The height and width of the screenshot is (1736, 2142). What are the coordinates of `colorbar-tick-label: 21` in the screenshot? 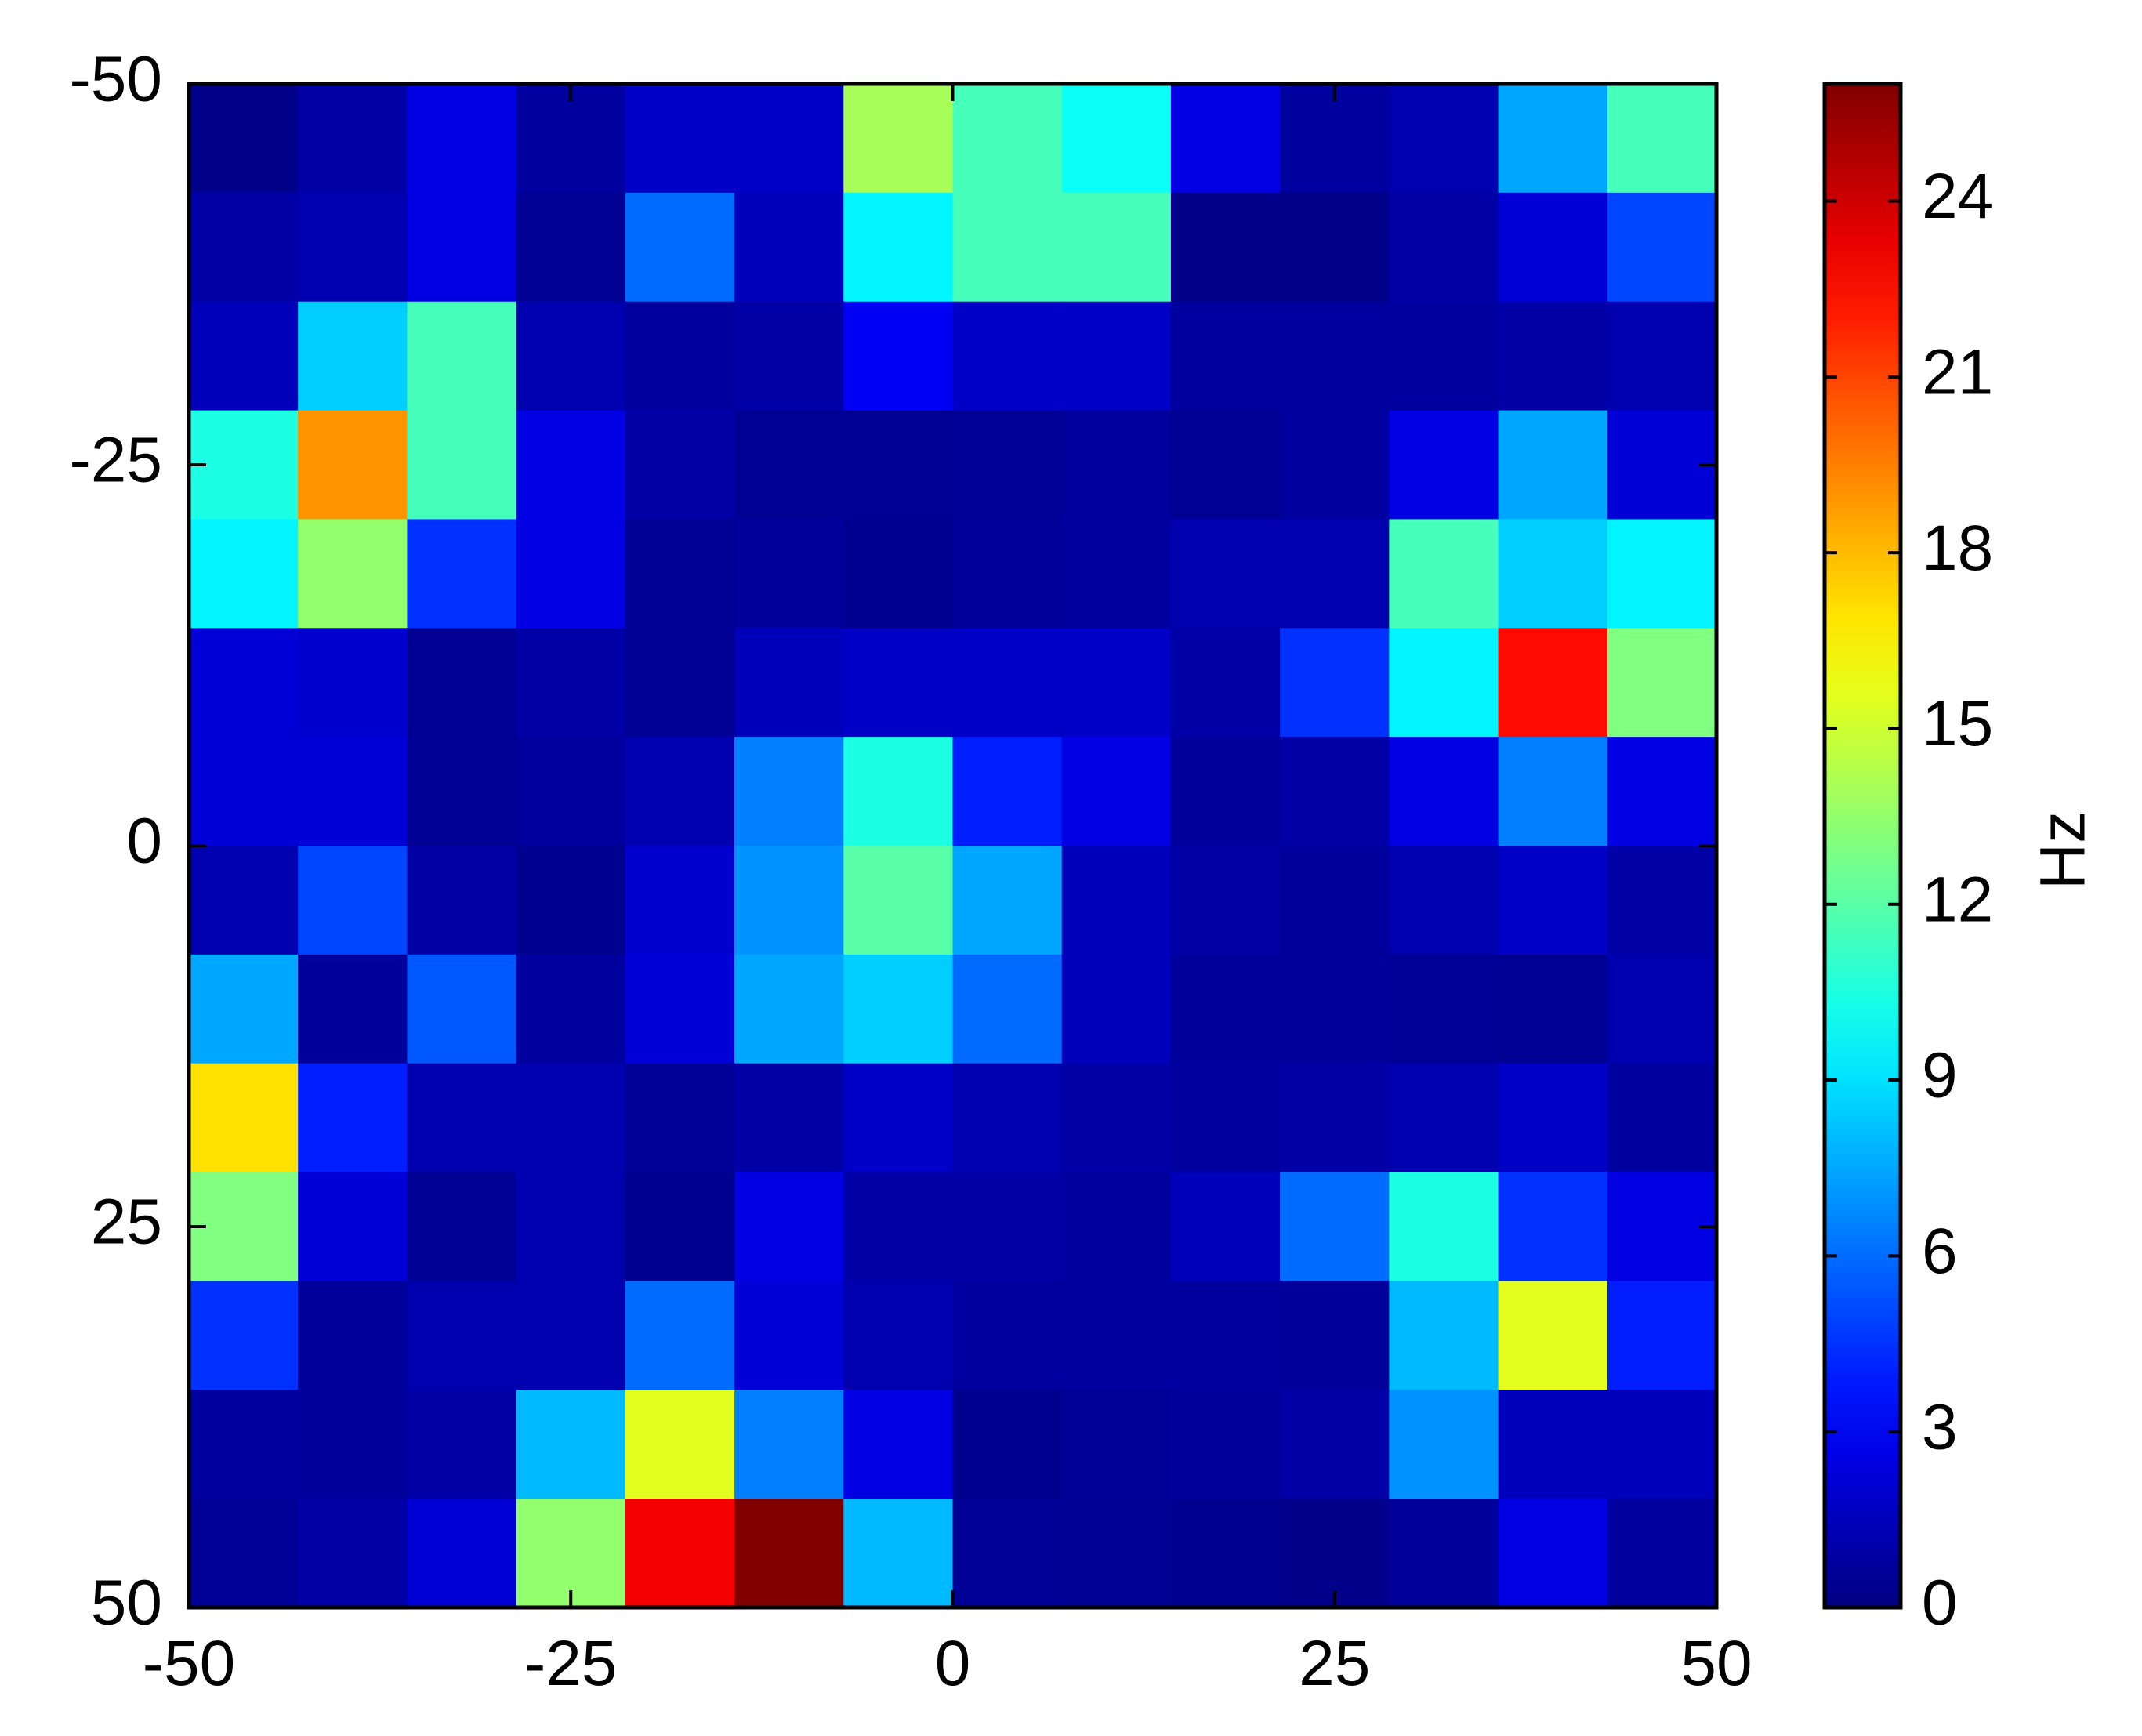 It's located at (1957, 372).